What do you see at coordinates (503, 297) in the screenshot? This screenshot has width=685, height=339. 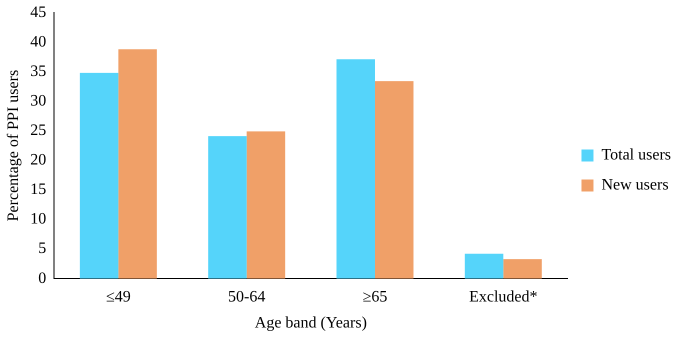 I see `x-tick-label: Excluded*` at bounding box center [503, 297].